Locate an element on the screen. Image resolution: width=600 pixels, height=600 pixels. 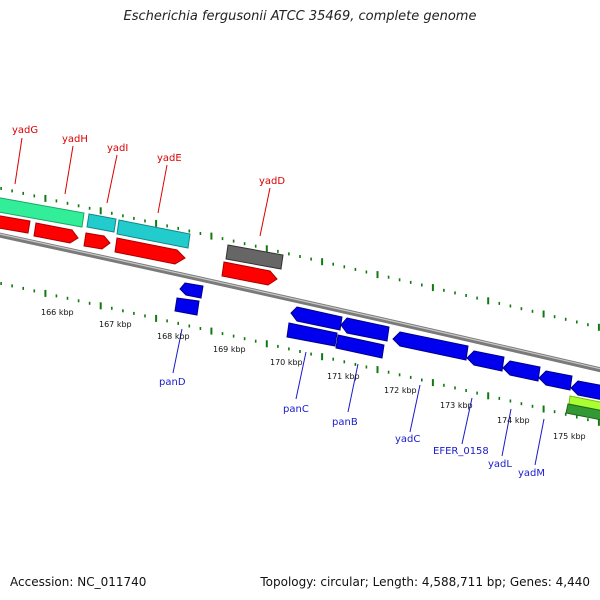
gene-label-panB: panB is located at coordinates (345, 422).